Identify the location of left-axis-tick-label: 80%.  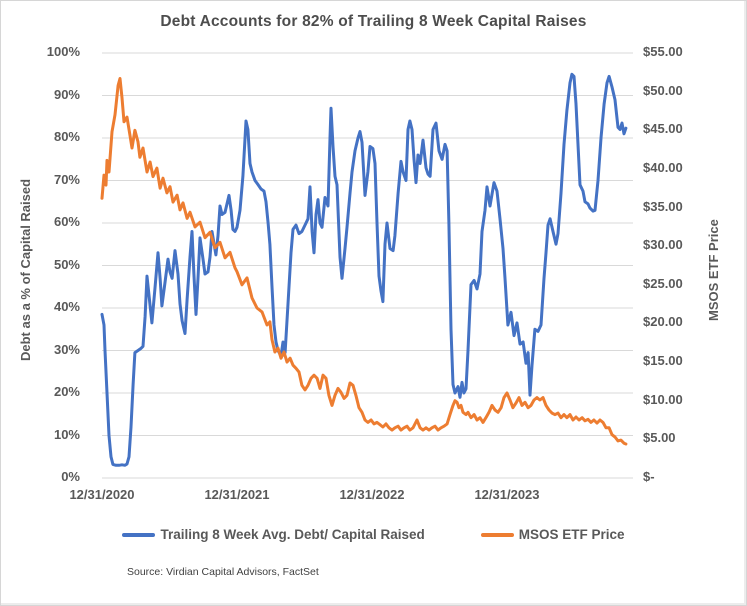
(66, 136).